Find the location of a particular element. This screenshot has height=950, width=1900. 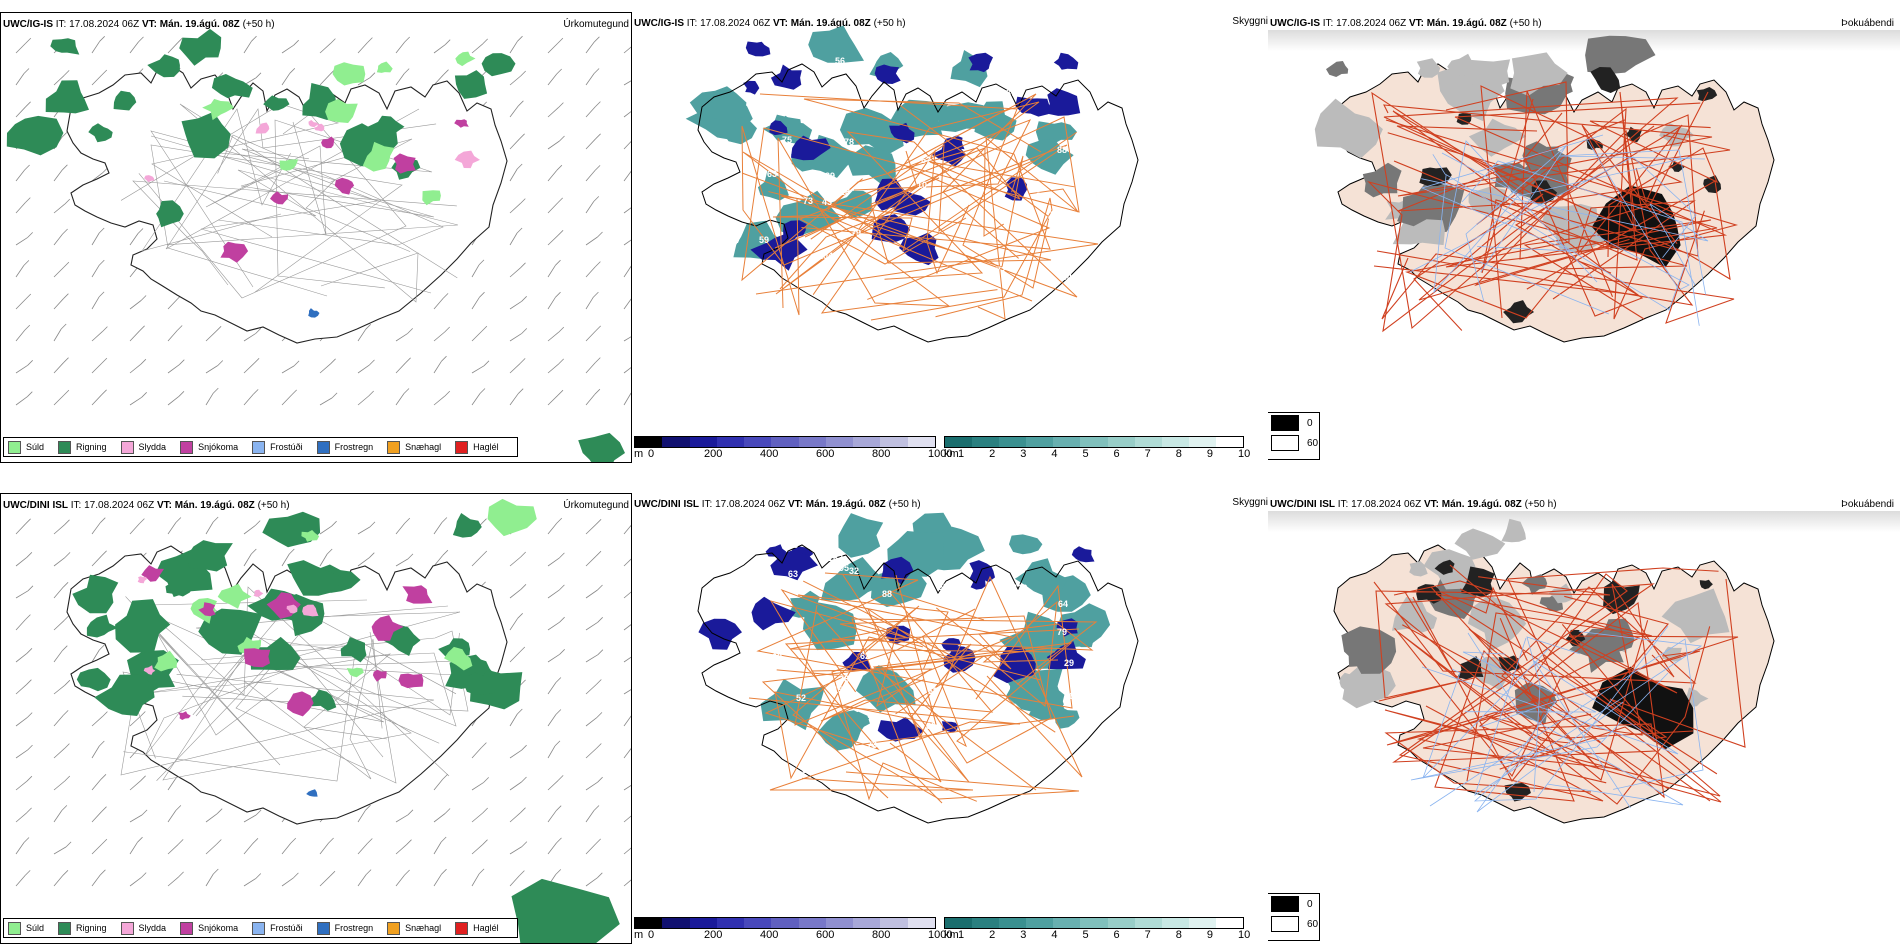

height-colorbar is located at coordinates (785, 923).